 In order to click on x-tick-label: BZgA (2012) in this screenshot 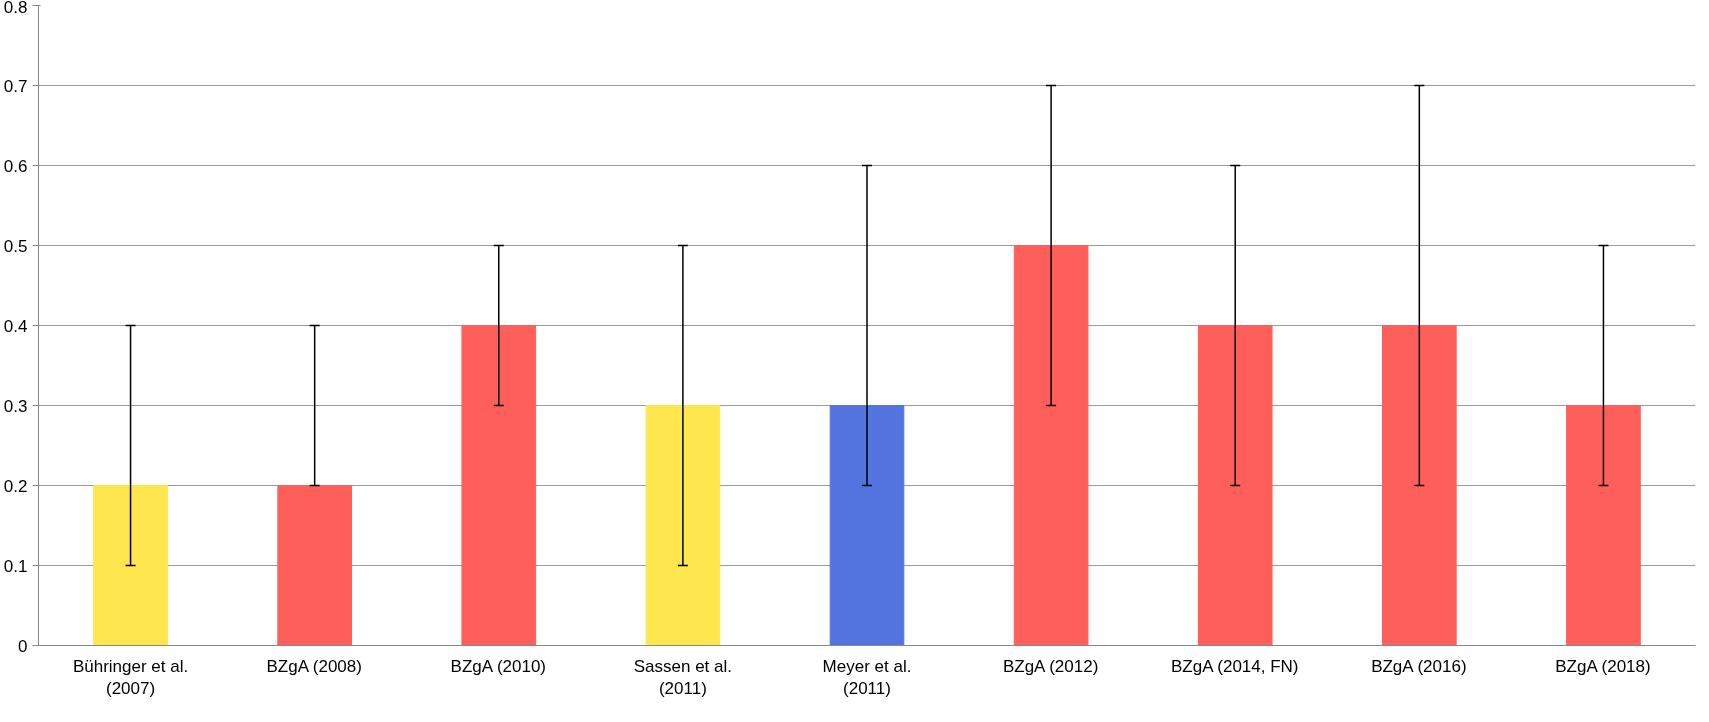, I will do `click(1050, 666)`.